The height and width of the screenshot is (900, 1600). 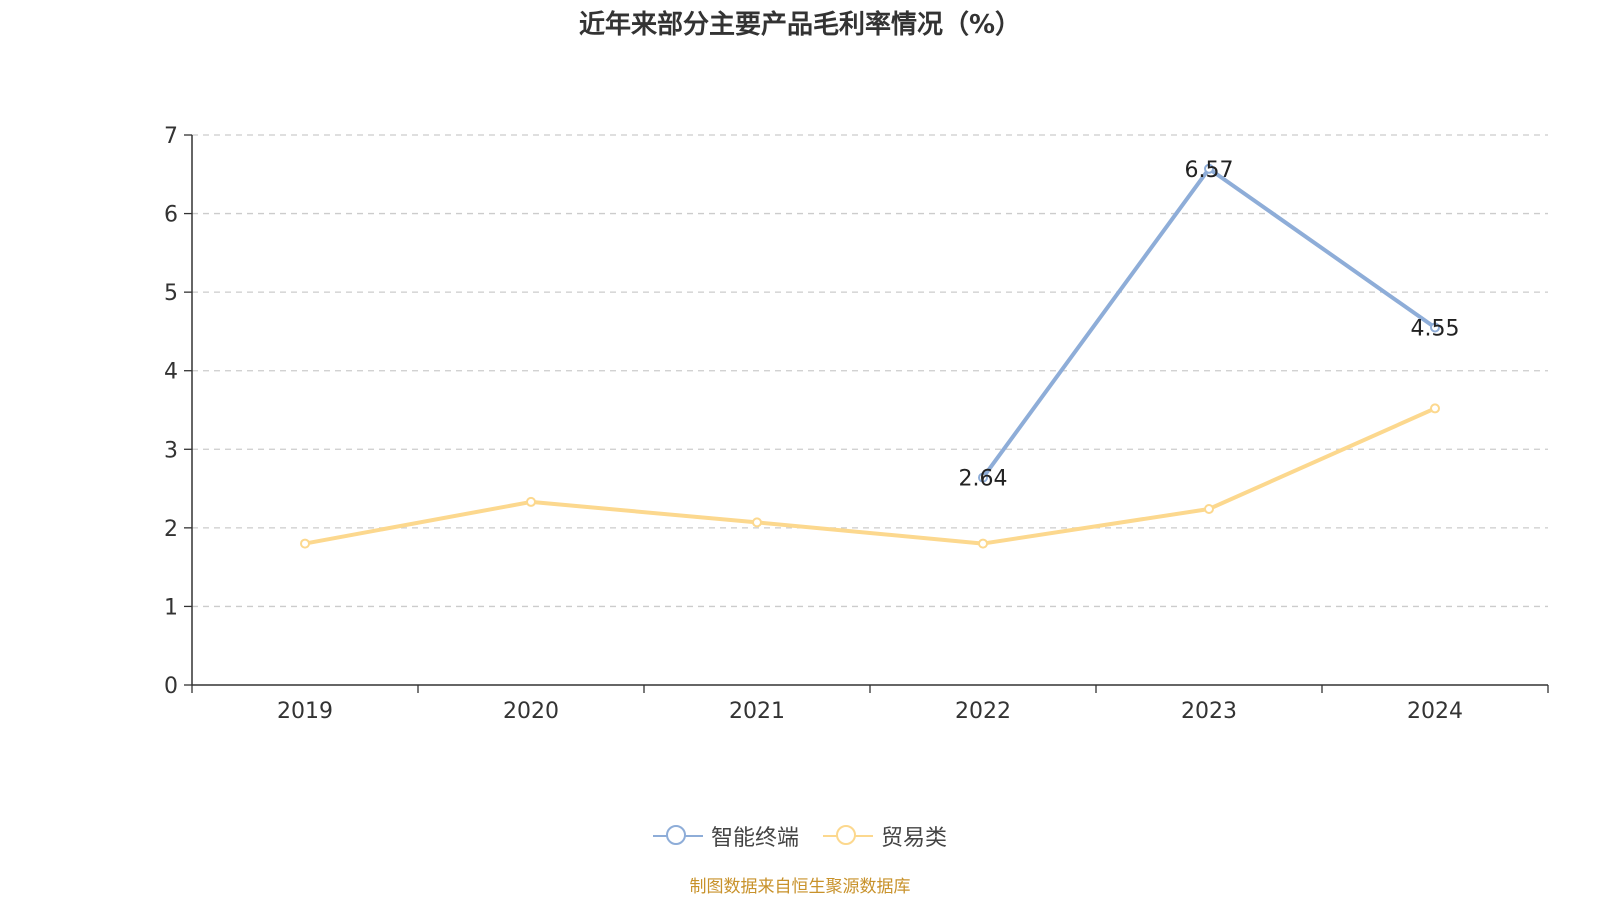 I want to click on y-tick-label: 6, so click(x=171, y=215).